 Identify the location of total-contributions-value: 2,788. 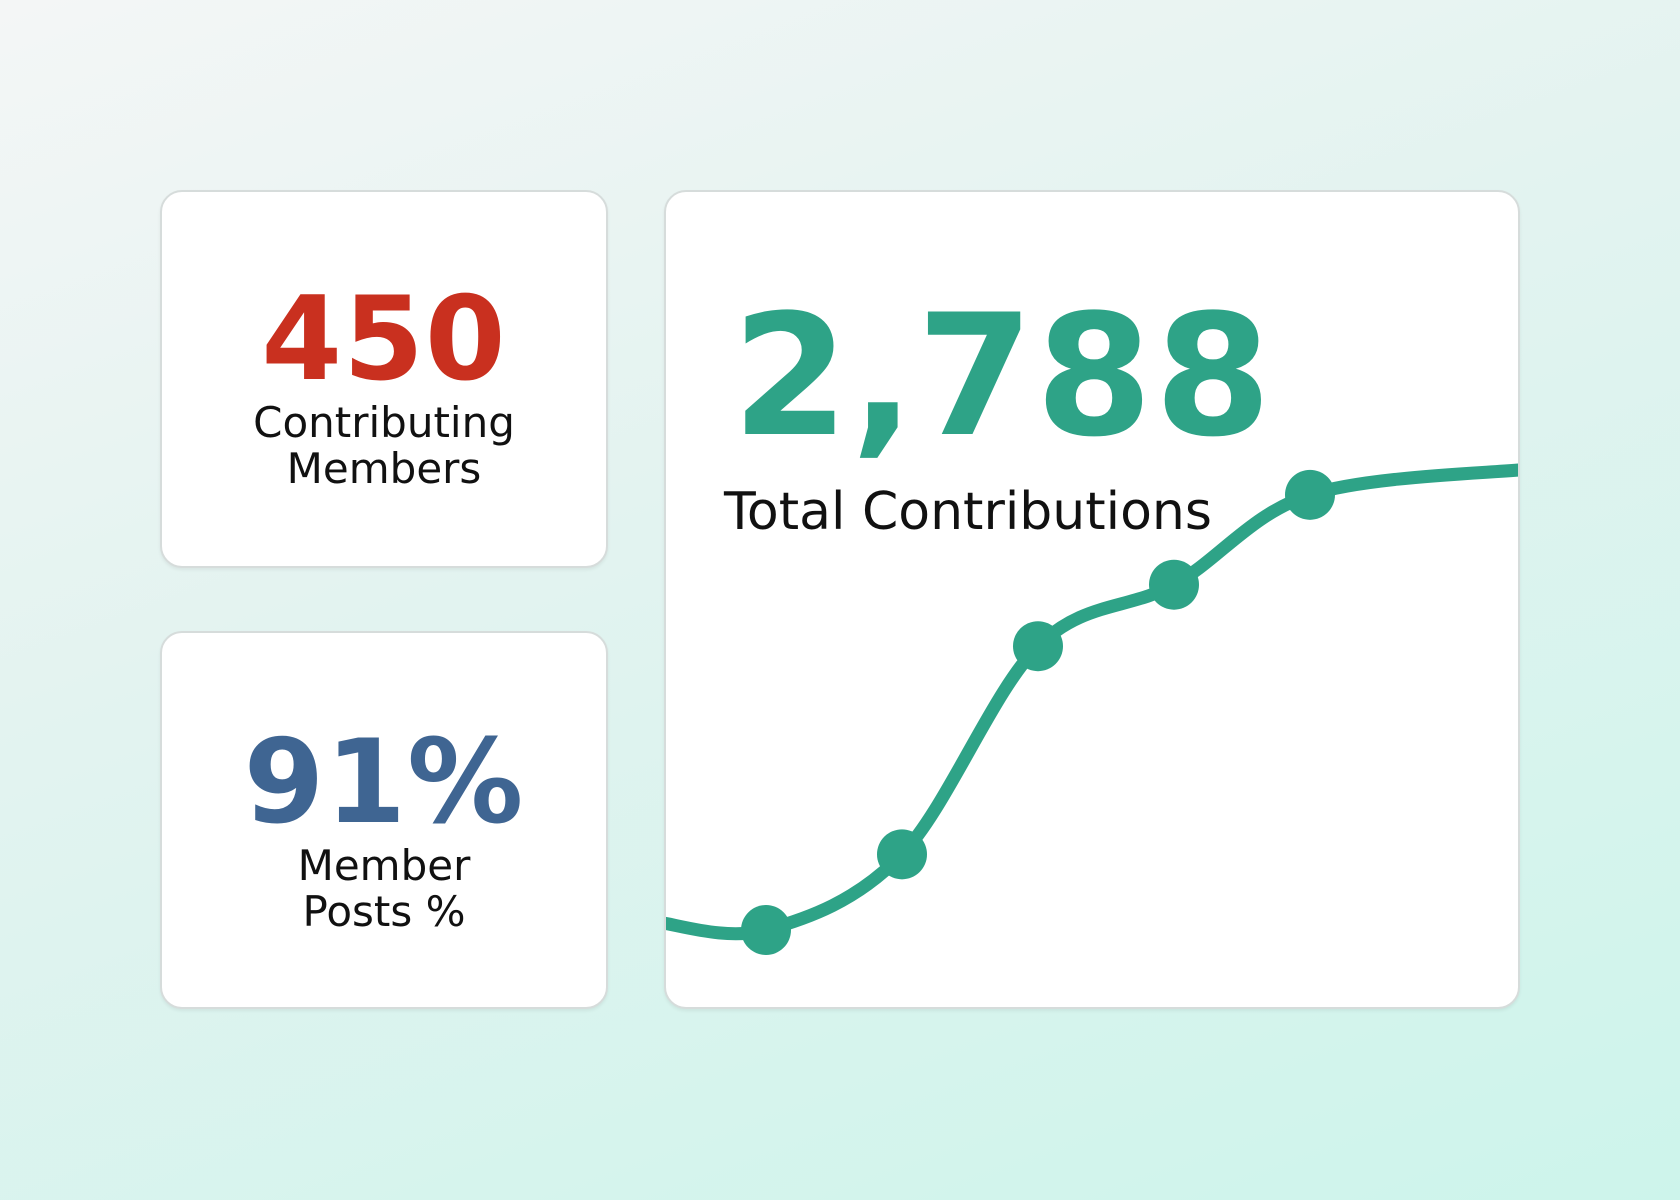
(1003, 376).